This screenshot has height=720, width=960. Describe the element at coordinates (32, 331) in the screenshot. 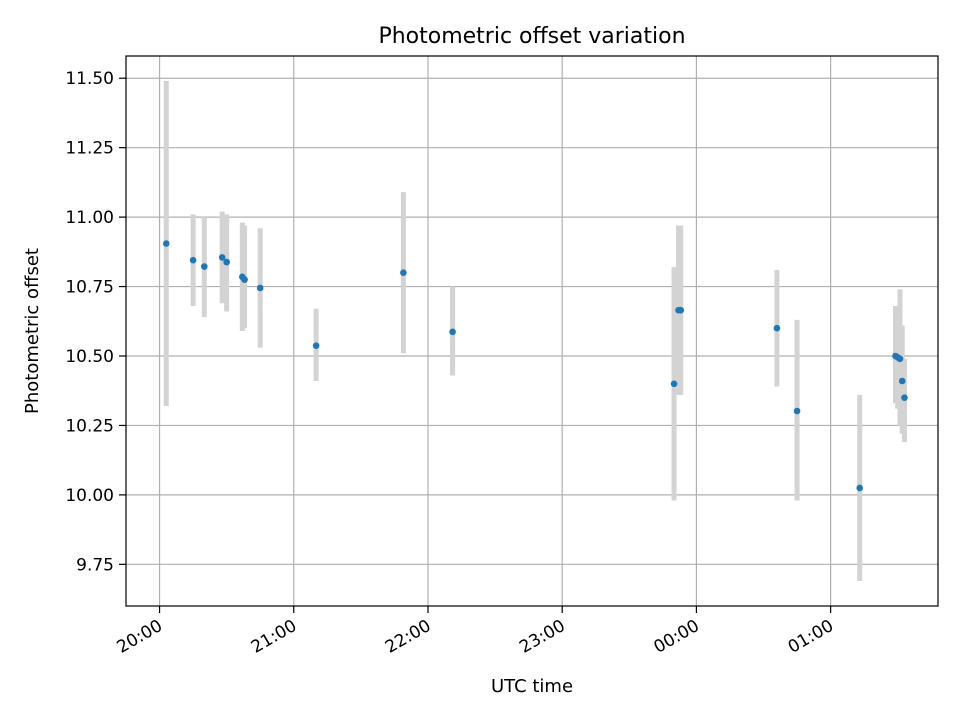

I see `y-axis-label: Photometric offset` at that location.